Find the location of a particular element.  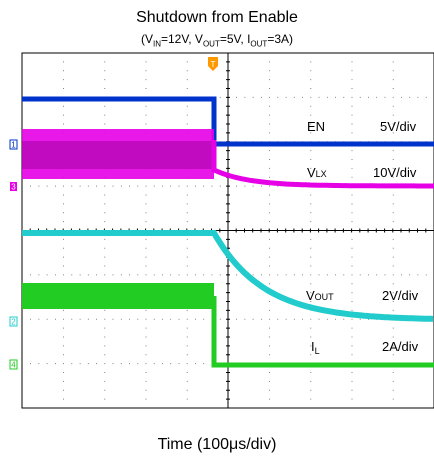

trace-vlx-core is located at coordinates (118, 155).